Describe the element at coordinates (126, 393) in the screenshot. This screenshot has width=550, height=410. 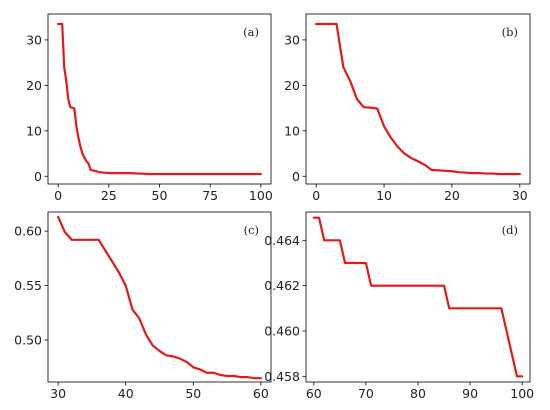
I see `x-tick-label: 40` at that location.